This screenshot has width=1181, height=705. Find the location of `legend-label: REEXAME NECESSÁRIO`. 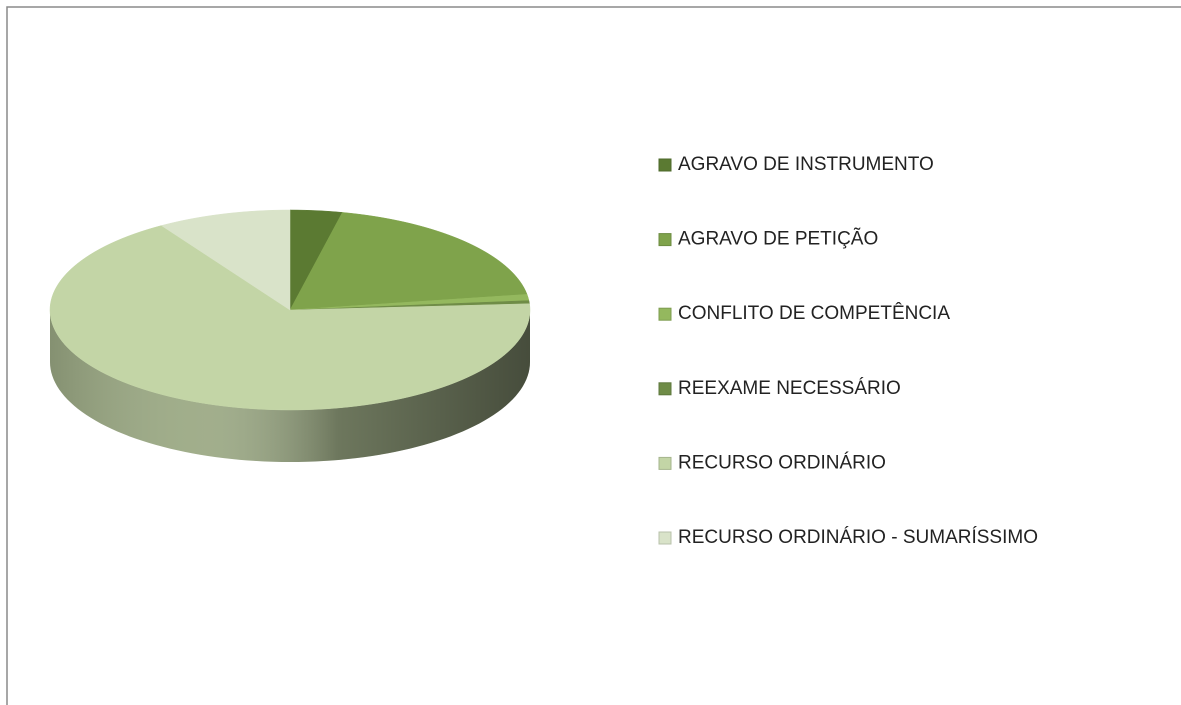

legend-label: REEXAME NECESSÁRIO is located at coordinates (789, 388).